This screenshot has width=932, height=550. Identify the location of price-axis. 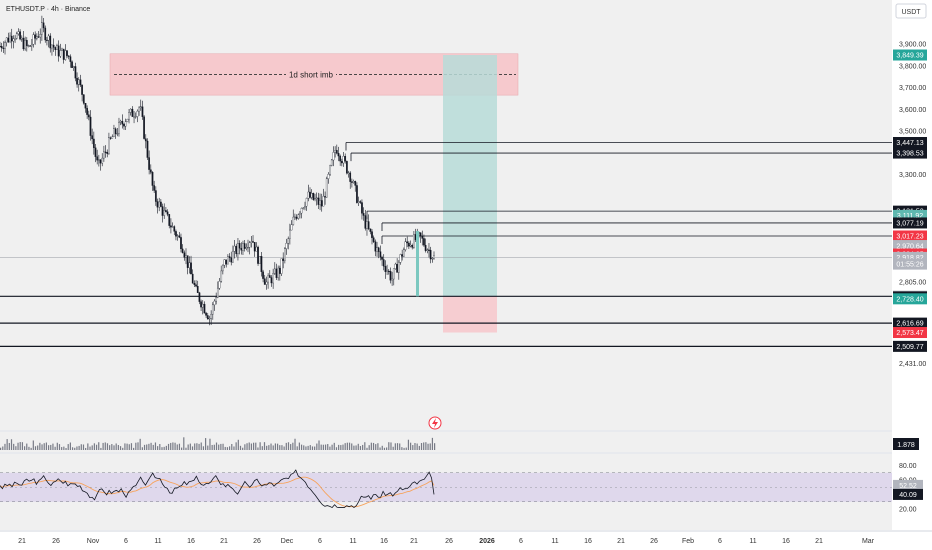
(912, 275).